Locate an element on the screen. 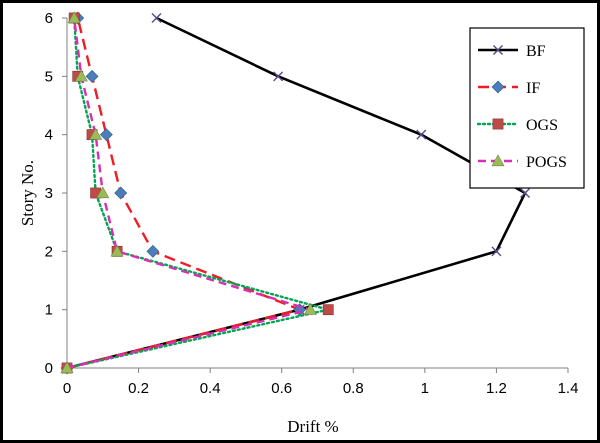 This screenshot has height=443, width=600. y-tick-label: 5 is located at coordinates (49, 76).